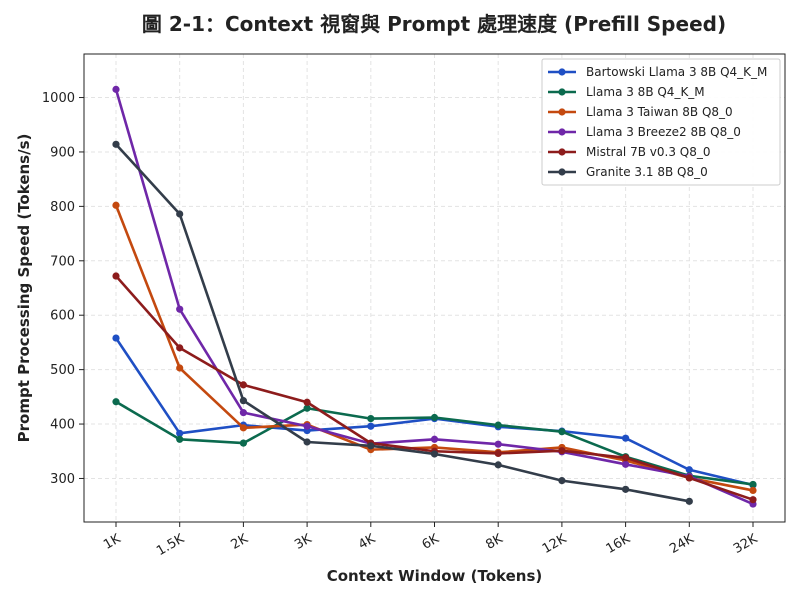 The image size is (800, 600). I want to click on y-tick-label: 700, so click(62, 261).